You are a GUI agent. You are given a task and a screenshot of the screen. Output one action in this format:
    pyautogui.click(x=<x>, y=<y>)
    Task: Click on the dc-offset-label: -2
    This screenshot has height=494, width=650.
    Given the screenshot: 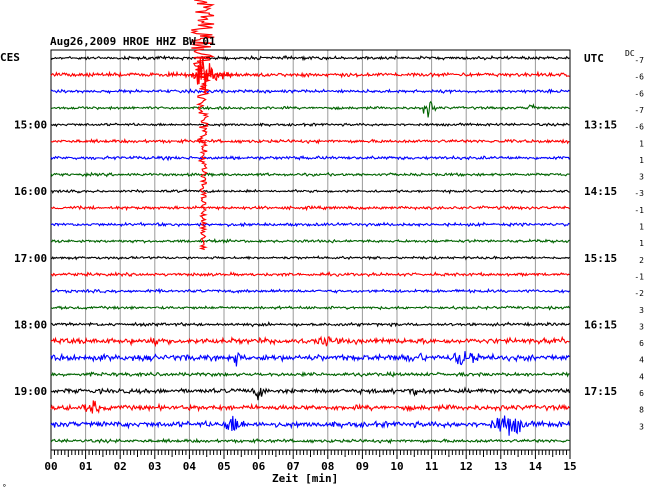 What is the action you would take?
    pyautogui.click(x=639, y=293)
    